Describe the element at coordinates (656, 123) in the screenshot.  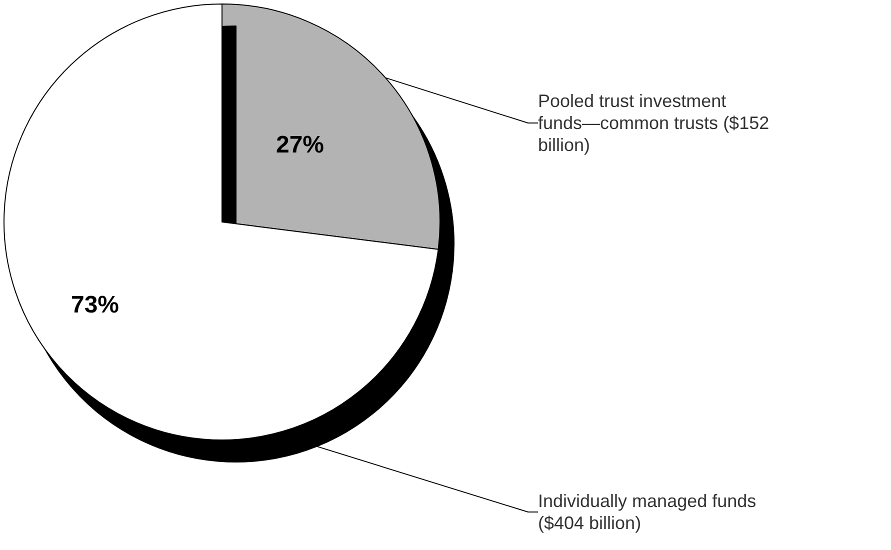
I see `slice-label: Pooled trust investment funds—common trusts ($152 billion)` at that location.